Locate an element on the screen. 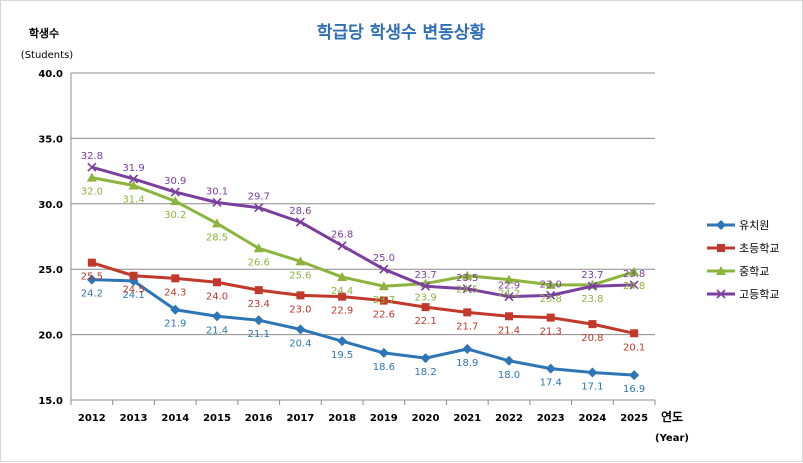 The image size is (803, 463). x-axis-title: 연도 is located at coordinates (672, 416).